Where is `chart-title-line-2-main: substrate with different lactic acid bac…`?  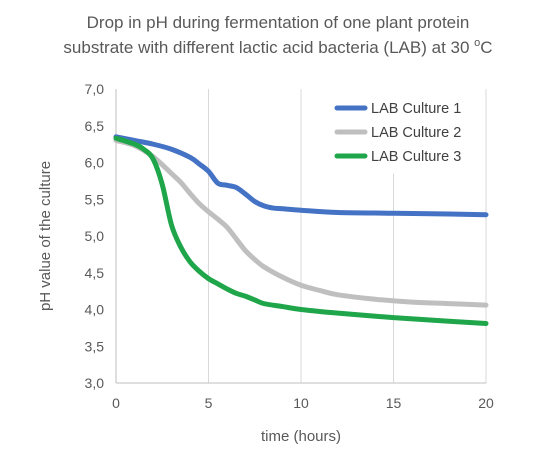
chart-title-line-2-main: substrate with different lactic acid bac… is located at coordinates (268, 47).